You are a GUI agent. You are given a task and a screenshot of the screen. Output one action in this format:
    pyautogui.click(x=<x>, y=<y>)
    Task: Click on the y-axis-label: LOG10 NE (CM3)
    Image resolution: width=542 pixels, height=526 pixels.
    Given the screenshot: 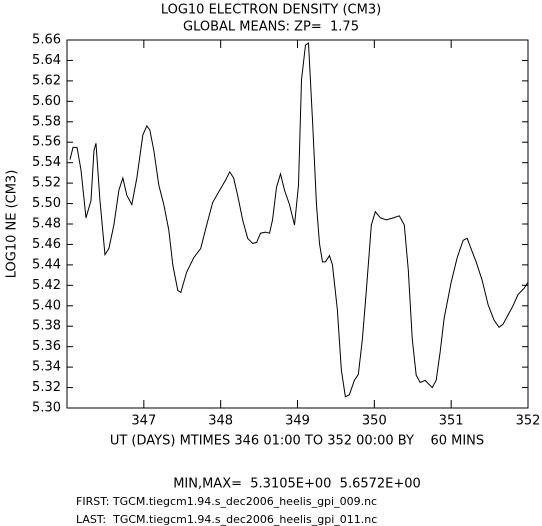 What is the action you would take?
    pyautogui.click(x=12, y=224)
    